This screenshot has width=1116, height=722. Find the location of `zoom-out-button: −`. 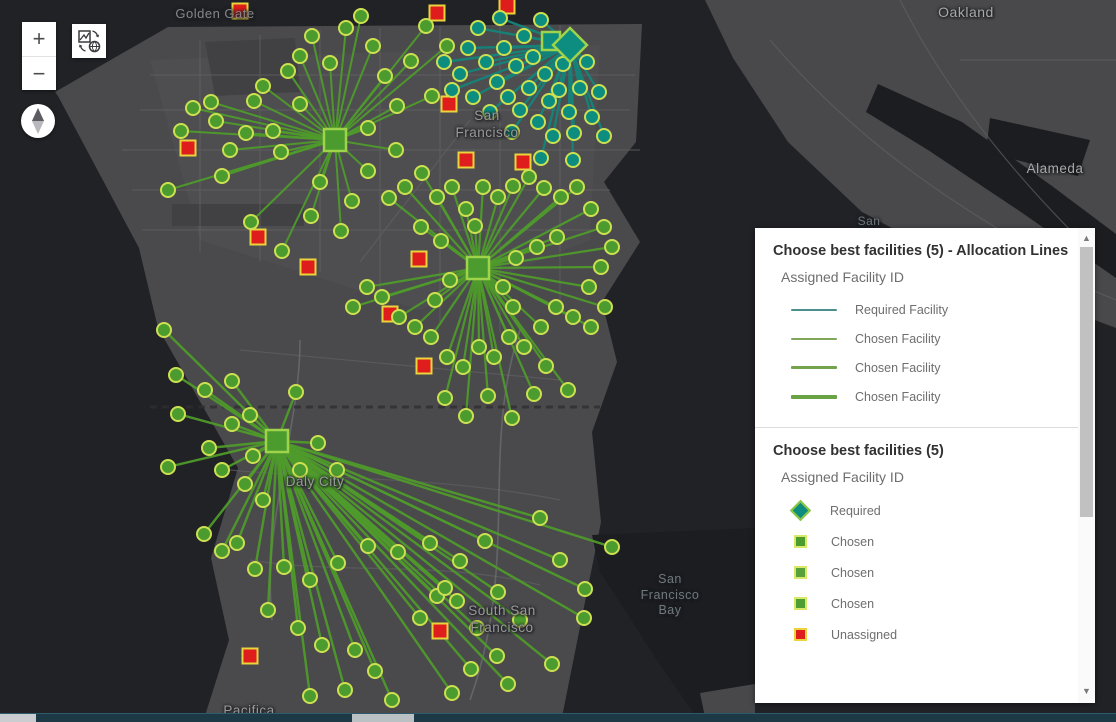

zoom-out-button: − is located at coordinates (39, 73).